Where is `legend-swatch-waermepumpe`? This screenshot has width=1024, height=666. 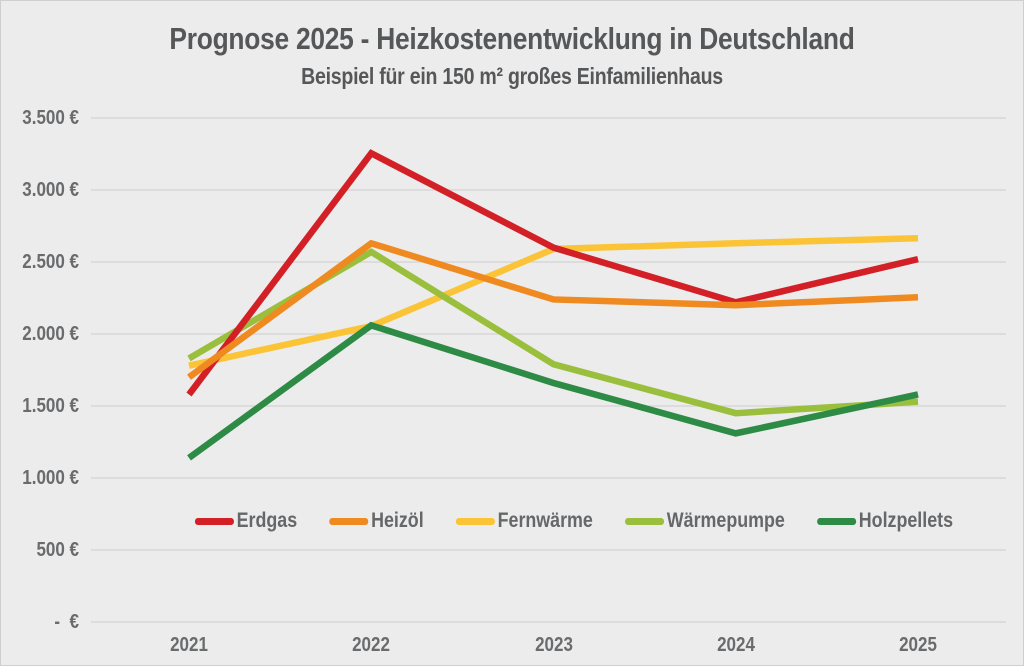
legend-swatch-waermepumpe is located at coordinates (645, 521).